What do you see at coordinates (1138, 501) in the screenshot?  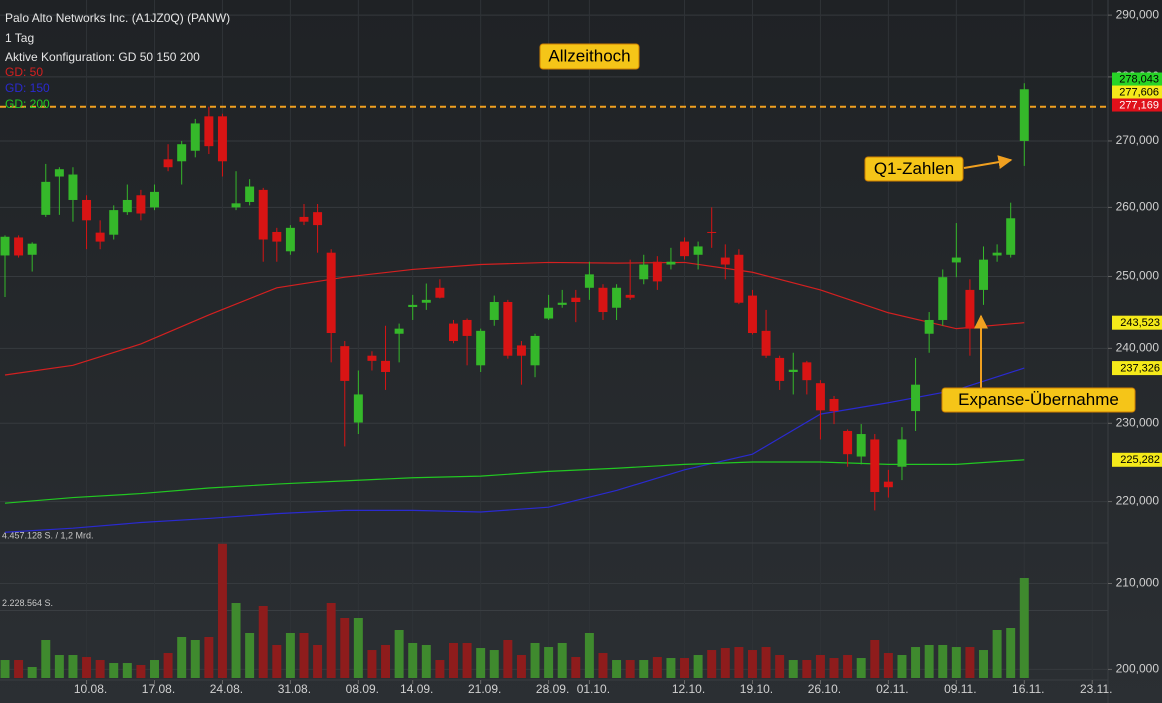 I see `y-tick-label: 220,000` at bounding box center [1138, 501].